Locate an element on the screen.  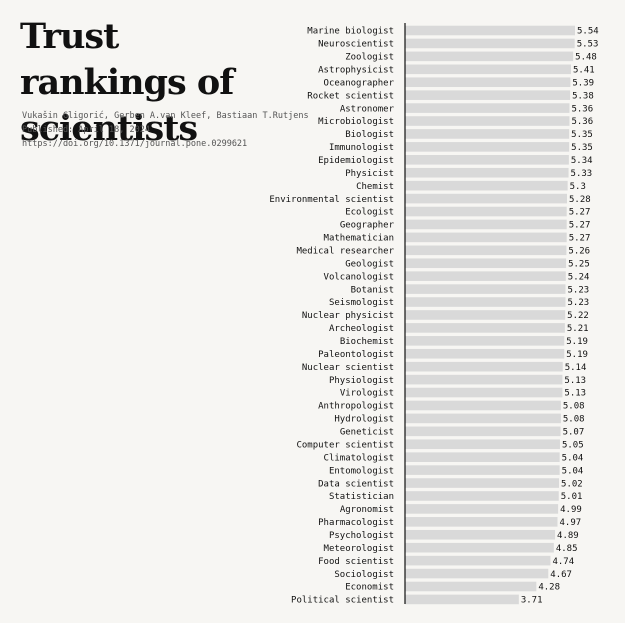
value-label-3: 5.41 is located at coordinates (584, 70).